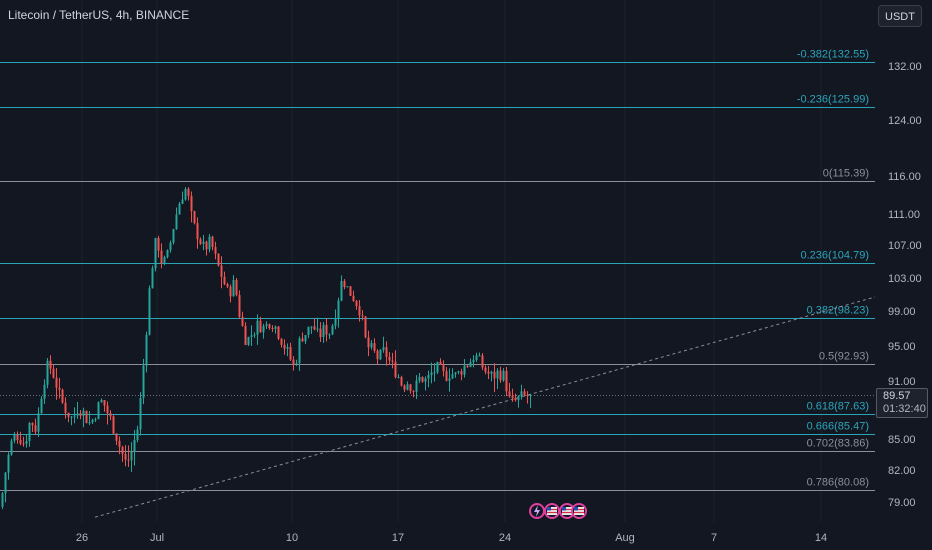  I want to click on time-axis: 26 Jul 10 17 24 Aug 7 14, so click(466, 536).